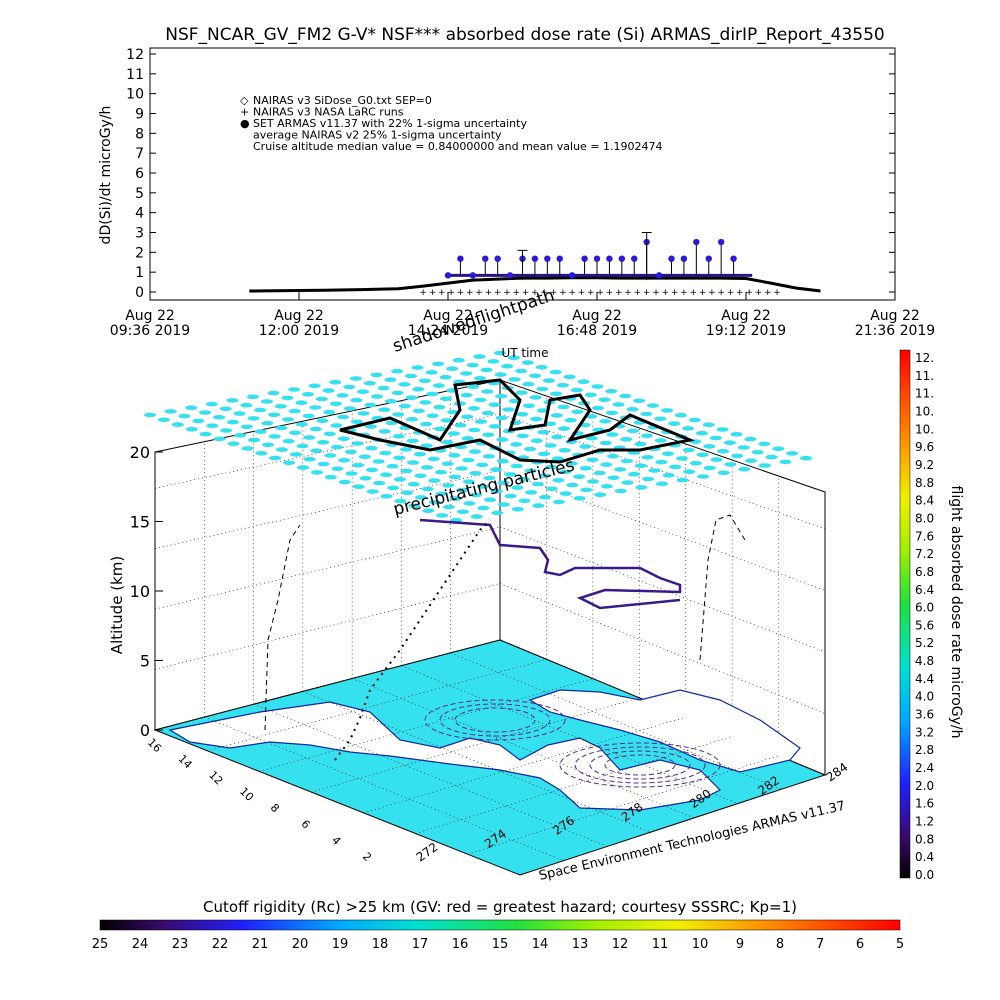 The width and height of the screenshot is (1000, 1000). Describe the element at coordinates (740, 944) in the screenshot. I see `cutoff-colorbar-label: 9` at that location.